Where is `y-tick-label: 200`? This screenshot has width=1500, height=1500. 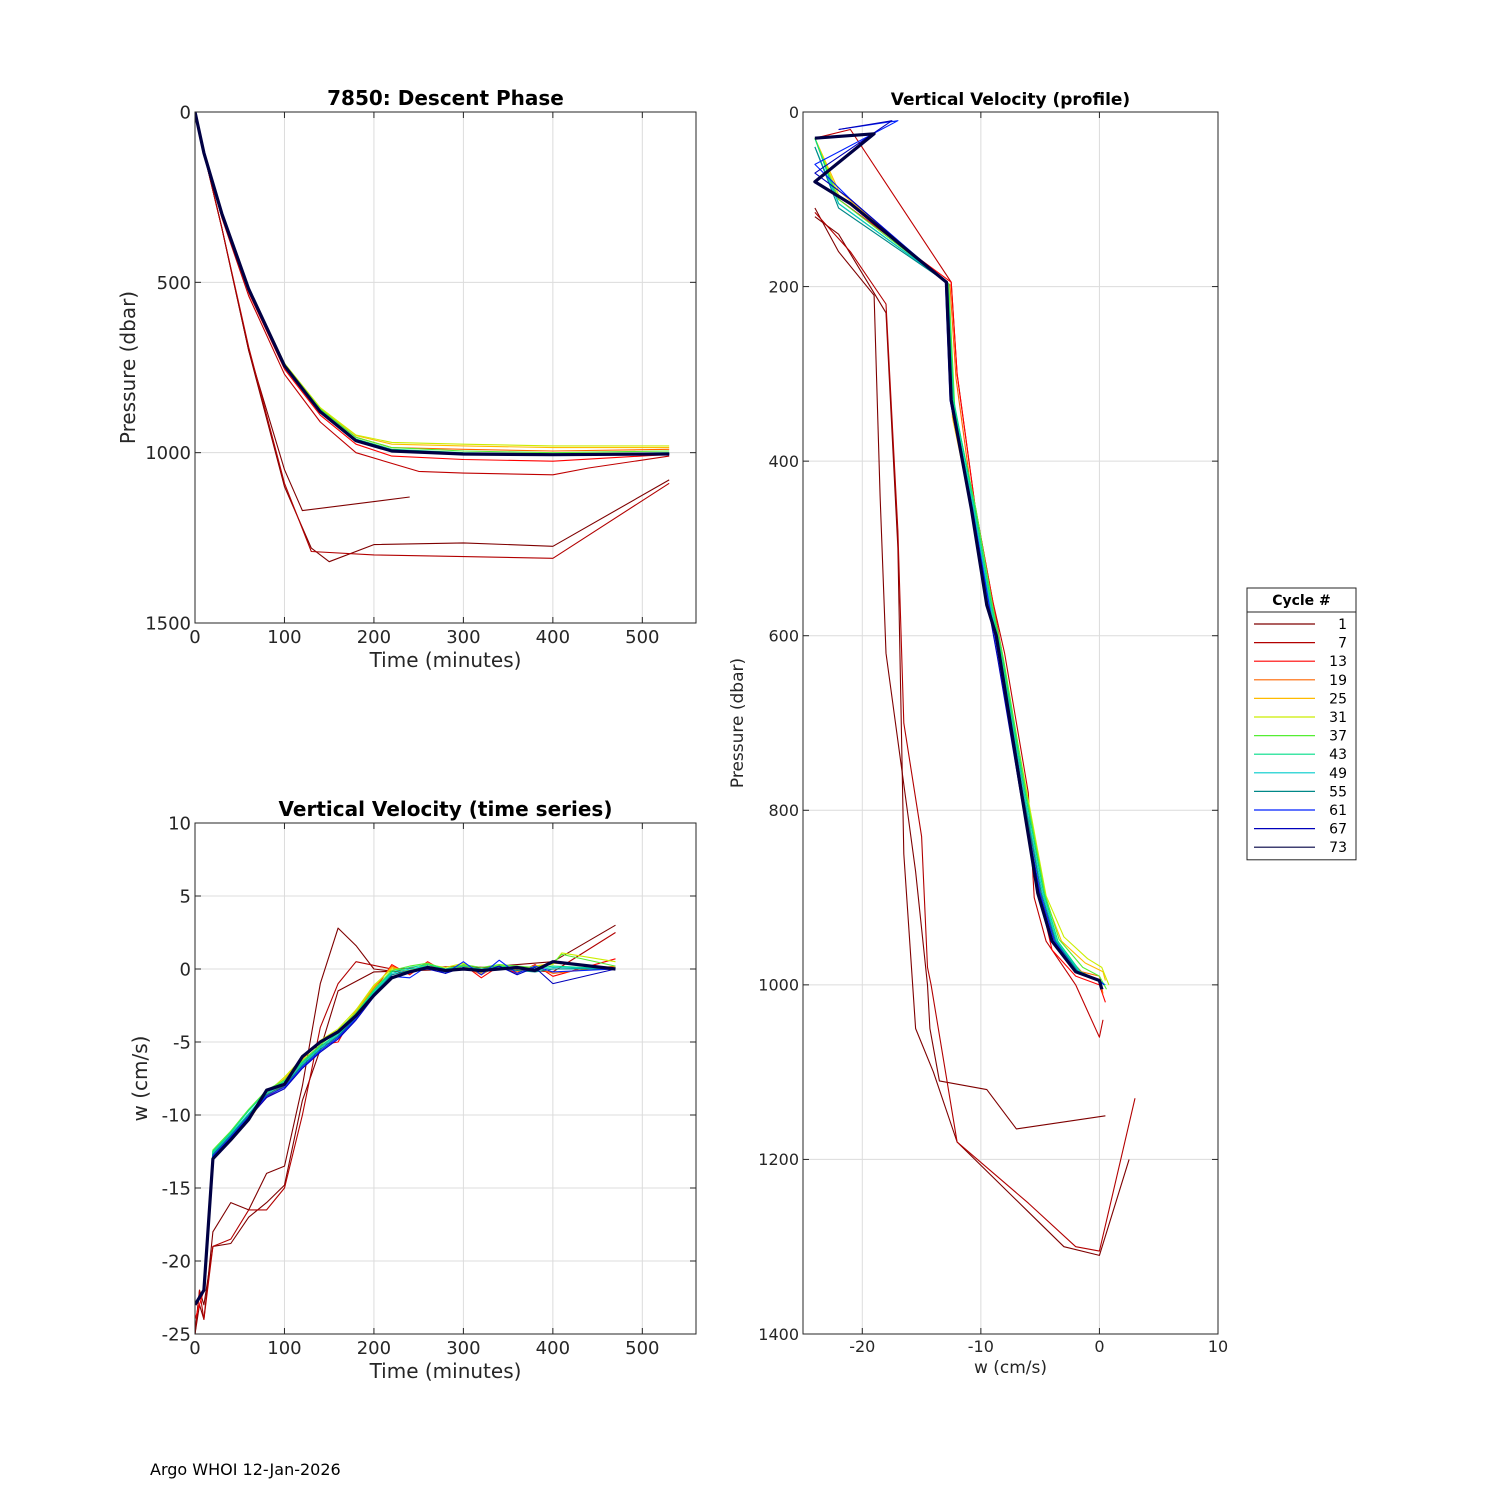 y-tick-label: 200 is located at coordinates (783, 286).